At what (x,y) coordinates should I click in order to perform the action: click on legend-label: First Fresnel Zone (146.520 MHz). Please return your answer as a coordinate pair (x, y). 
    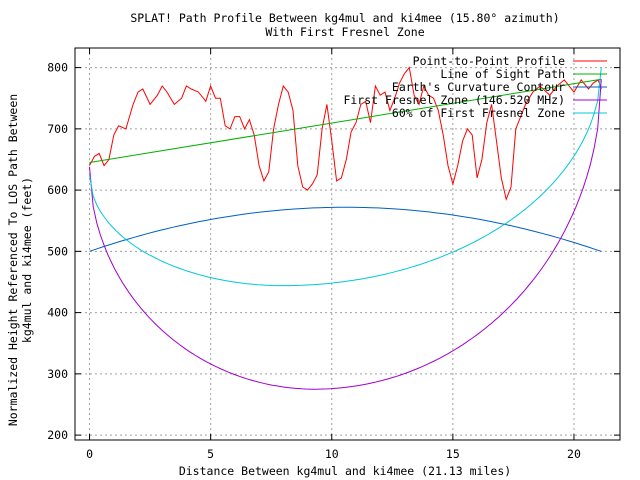
    Looking at the image, I should click on (454, 100).